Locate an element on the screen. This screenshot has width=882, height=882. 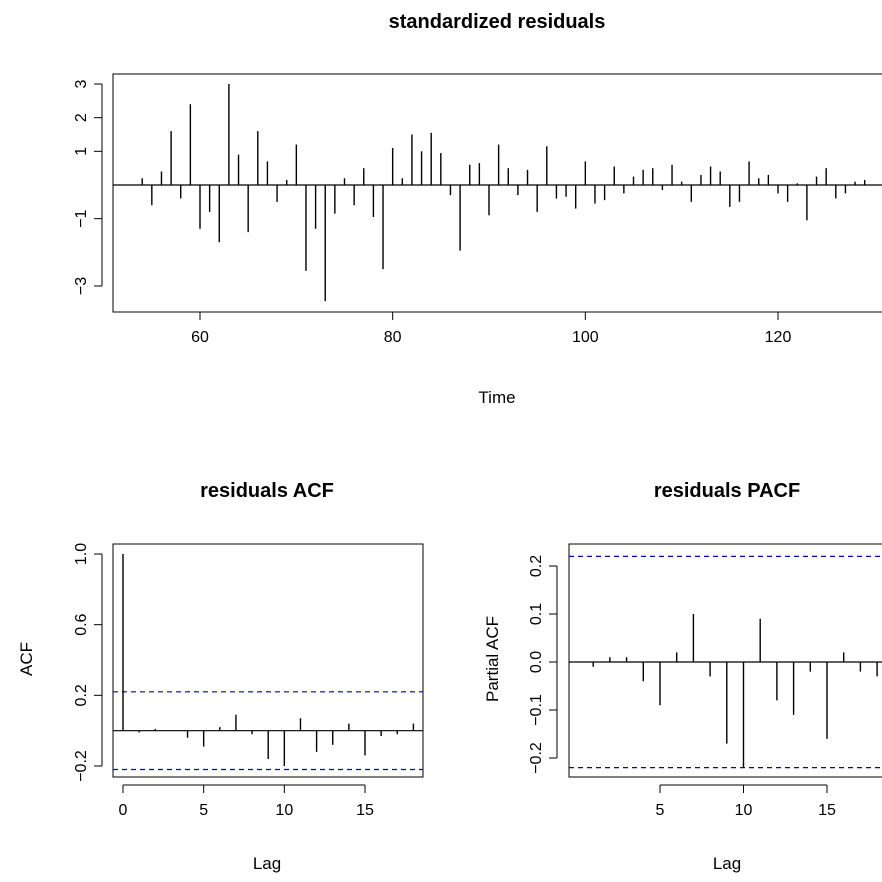
pacf-plot-box is located at coordinates (725, 660).